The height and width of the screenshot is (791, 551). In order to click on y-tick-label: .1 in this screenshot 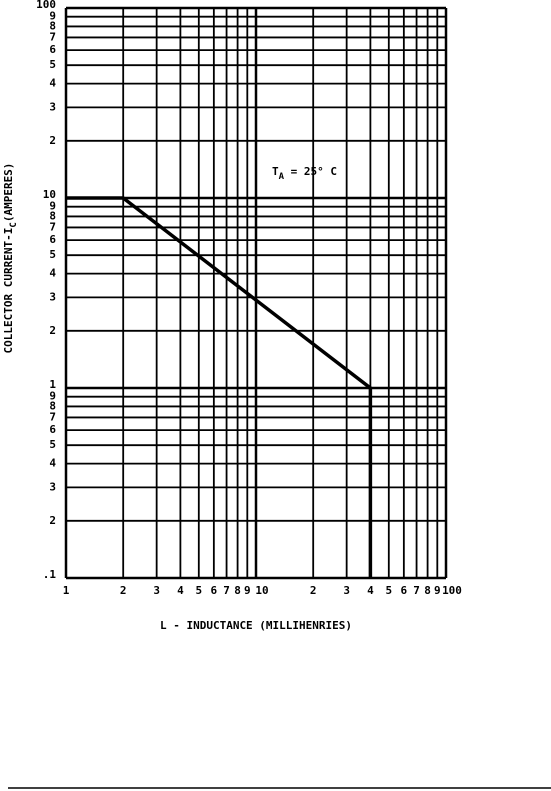, I will do `click(50, 574)`.